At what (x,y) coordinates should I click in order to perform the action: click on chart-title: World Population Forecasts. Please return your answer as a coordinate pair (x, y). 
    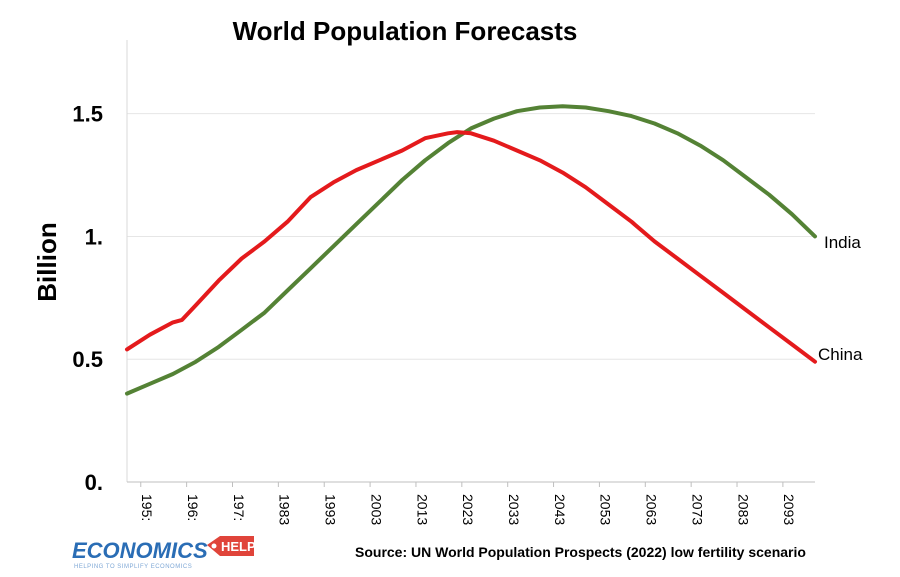
    Looking at the image, I should click on (405, 31).